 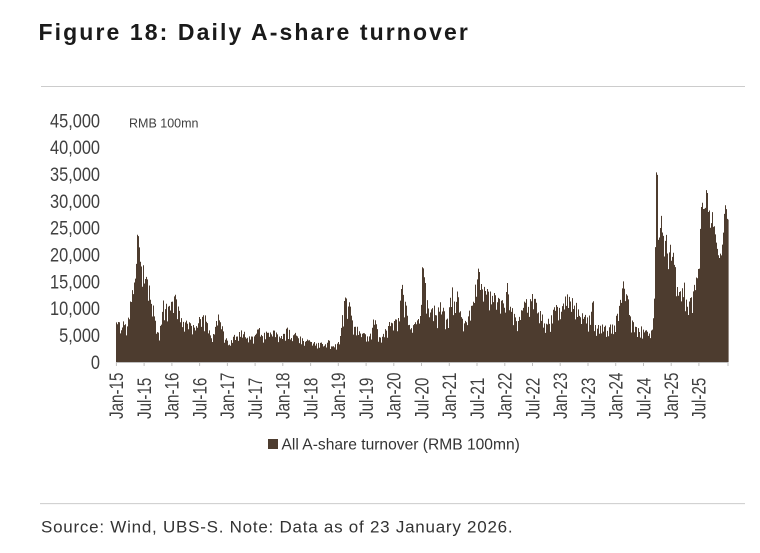 I want to click on svg-text:Figure 18: Daily A-share turno: Figure 18: Daily A-share turnover, so click(x=254, y=32).